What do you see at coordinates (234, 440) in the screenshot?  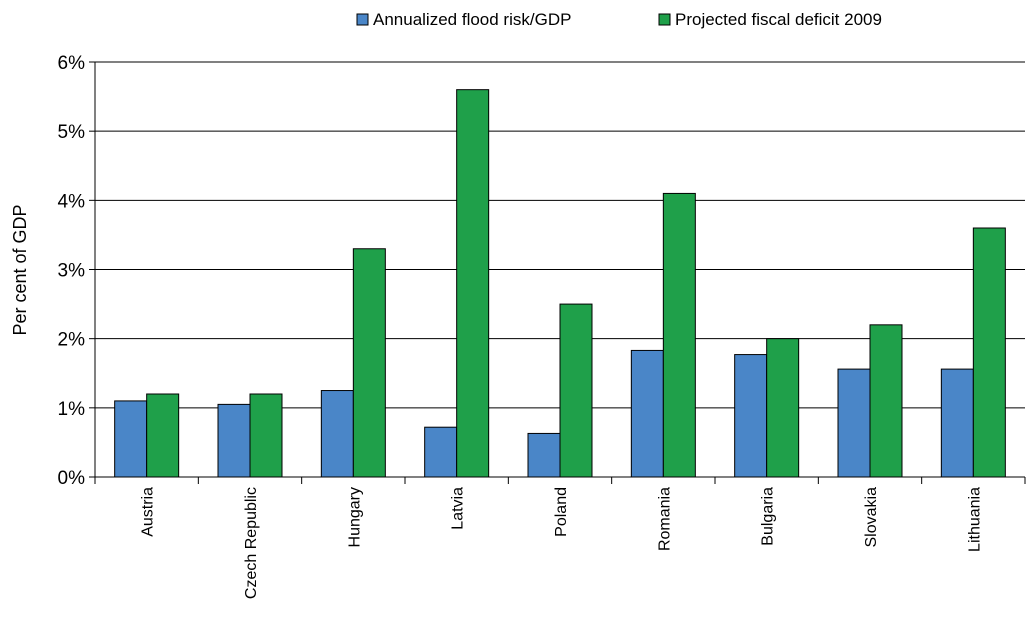 I see `bar-flood-risk-czech-republic` at bounding box center [234, 440].